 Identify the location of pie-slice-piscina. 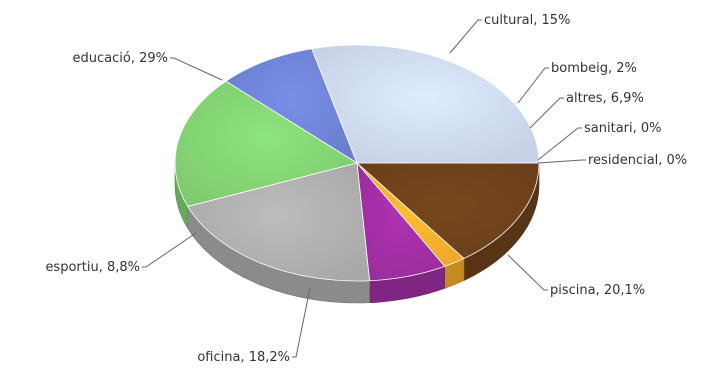
(279, 222).